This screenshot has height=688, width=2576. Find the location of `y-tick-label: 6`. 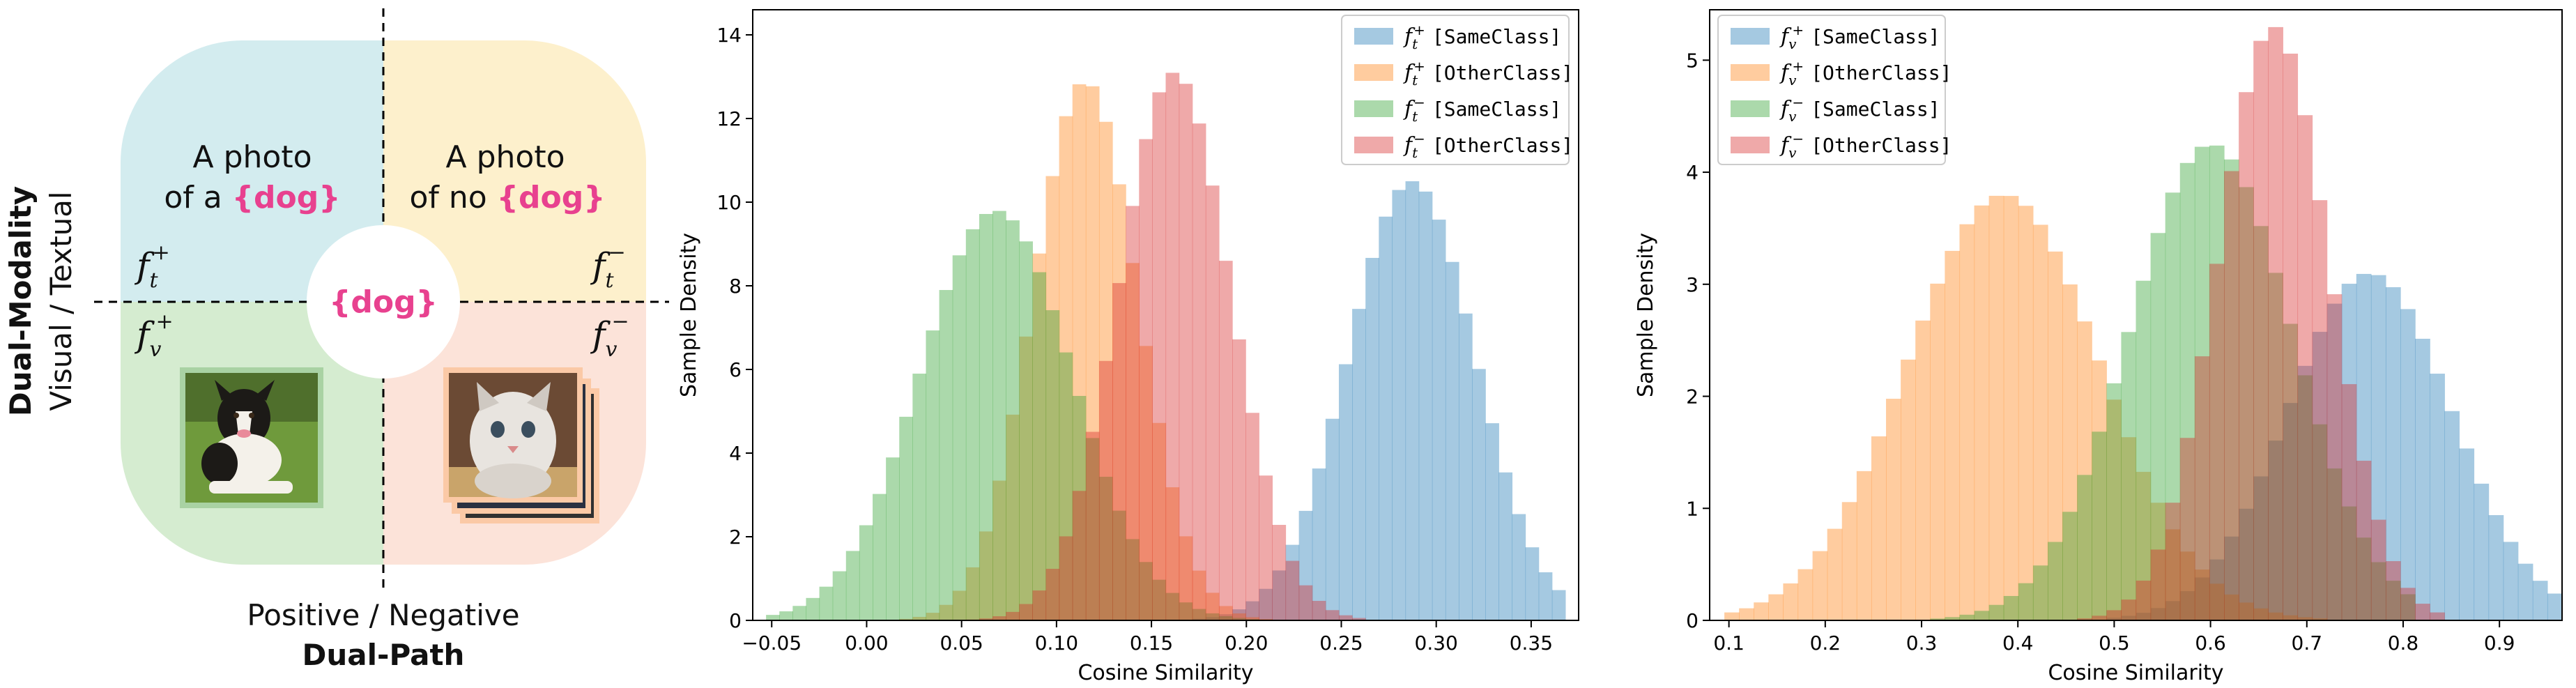

y-tick-label: 6 is located at coordinates (735, 369).